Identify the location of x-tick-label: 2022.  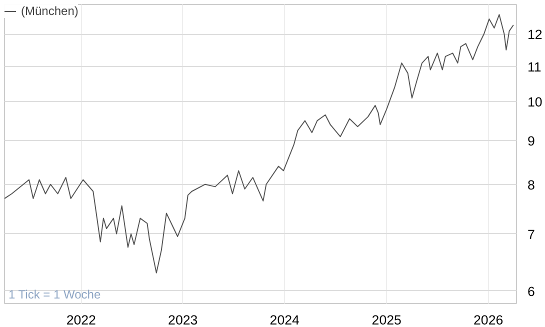
(81, 319).